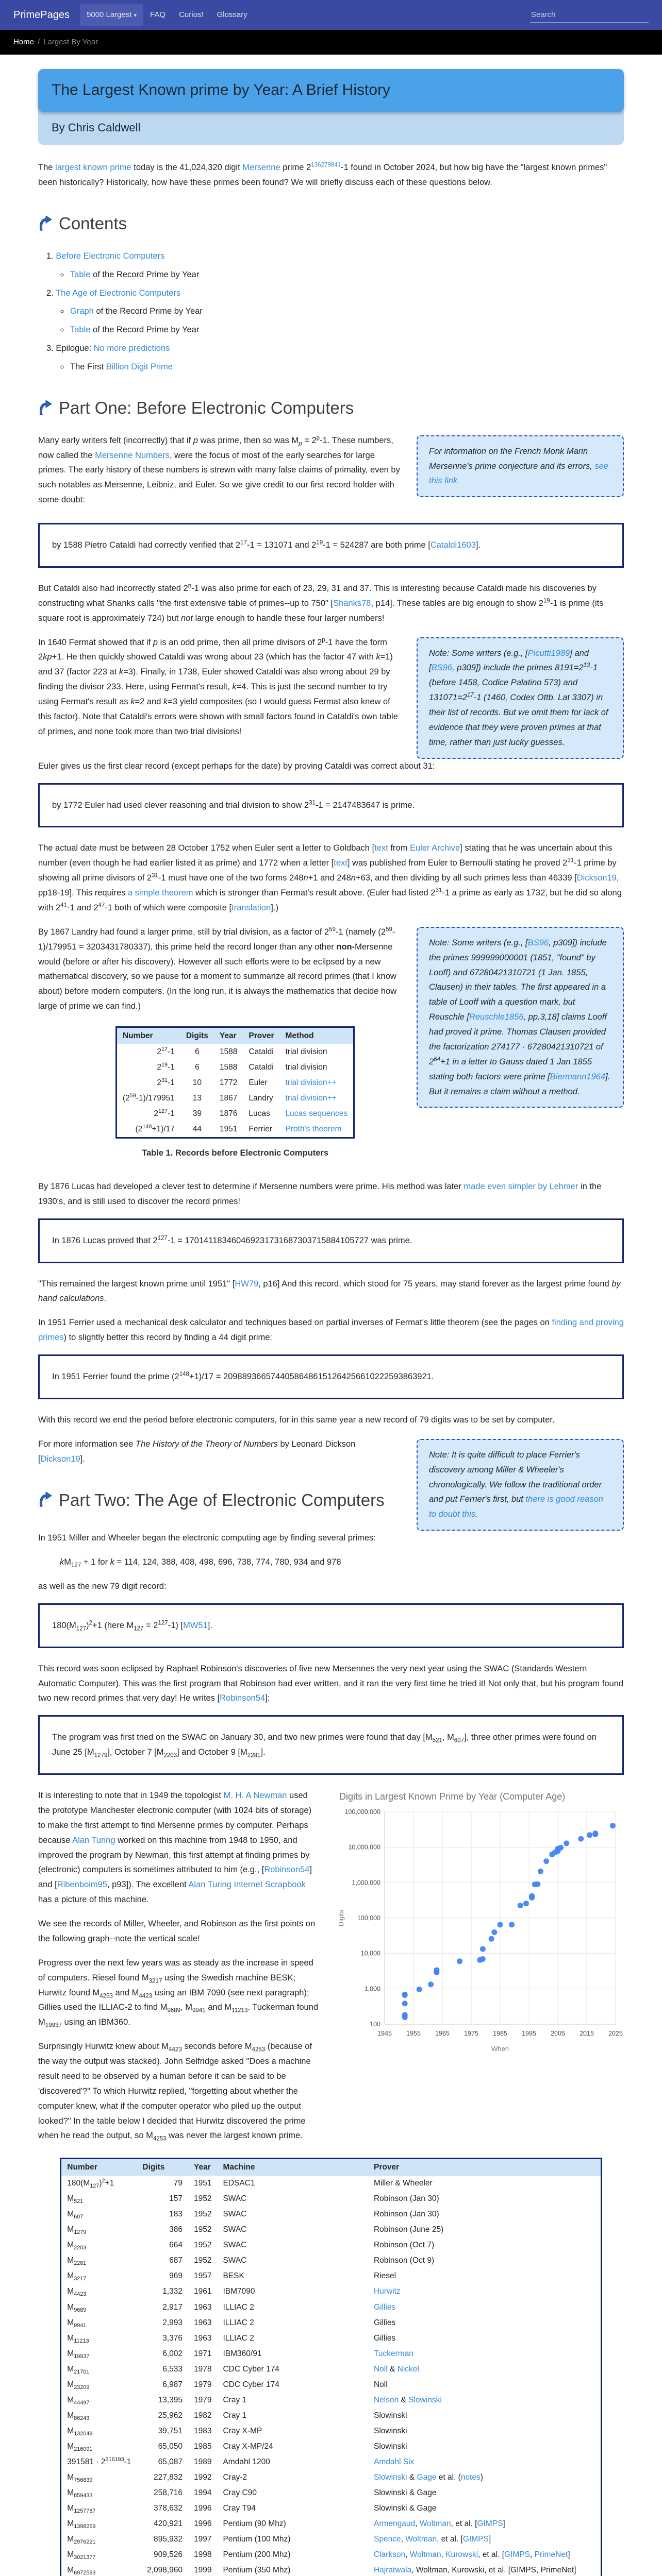  What do you see at coordinates (500, 2033) in the screenshot?
I see `svg-text: 1985` at bounding box center [500, 2033].